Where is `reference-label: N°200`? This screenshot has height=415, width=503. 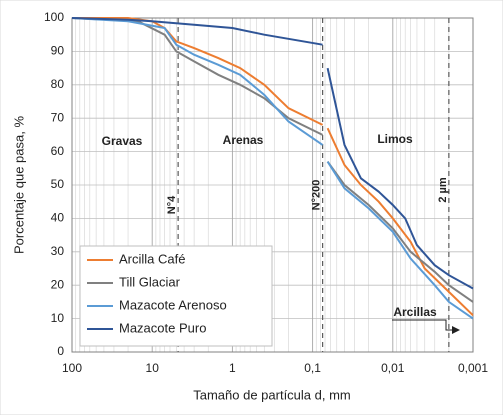 reference-label: N°200 is located at coordinates (317, 195).